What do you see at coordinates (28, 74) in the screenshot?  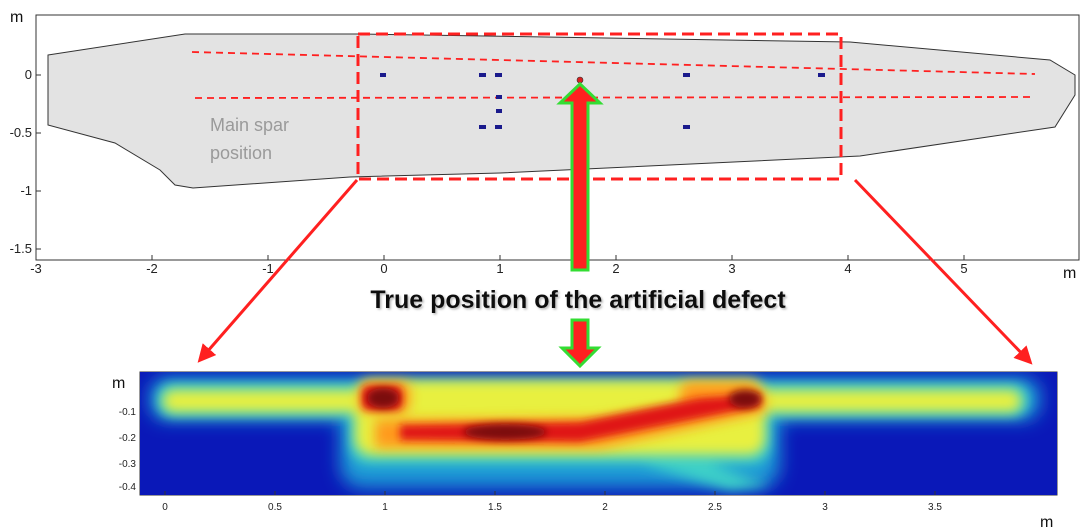 I see `top-y-tick-label: 0` at bounding box center [28, 74].